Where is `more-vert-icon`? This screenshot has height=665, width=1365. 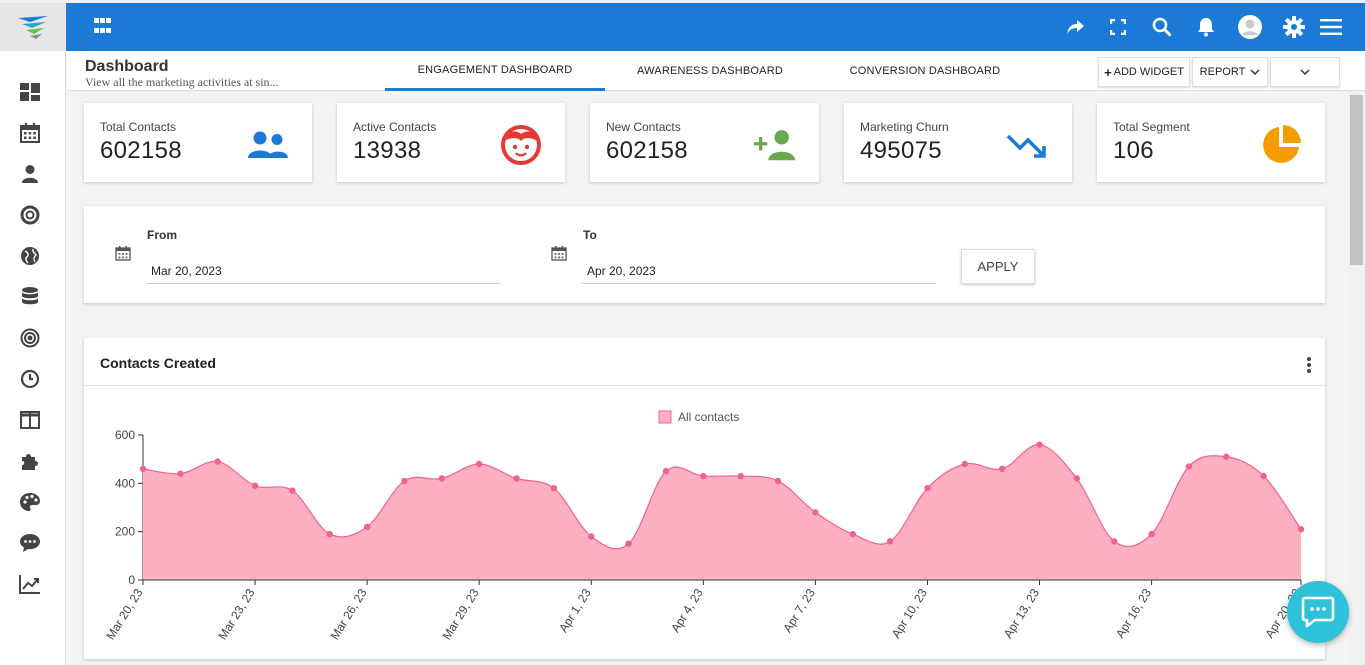
more-vert-icon is located at coordinates (1309, 365).